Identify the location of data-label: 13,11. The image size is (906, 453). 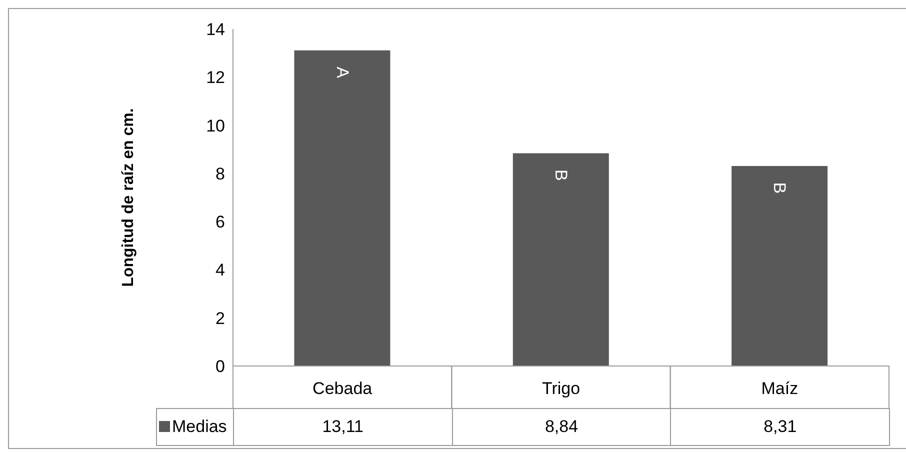
(343, 427).